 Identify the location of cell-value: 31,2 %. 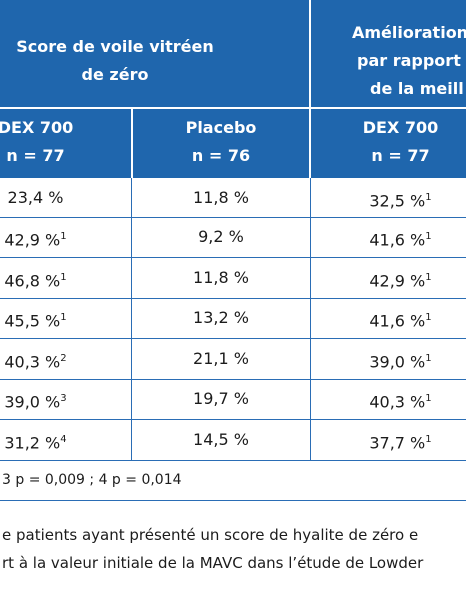
(32, 443).